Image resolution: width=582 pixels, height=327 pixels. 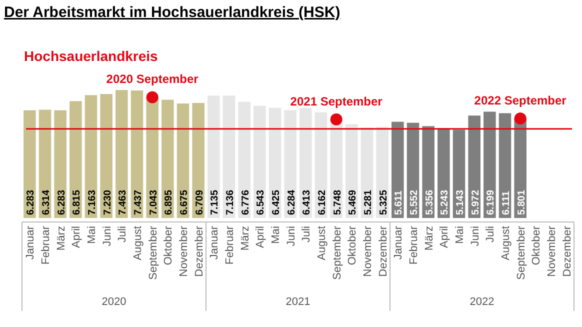 I want to click on data-label: 6.675, so click(x=184, y=202).